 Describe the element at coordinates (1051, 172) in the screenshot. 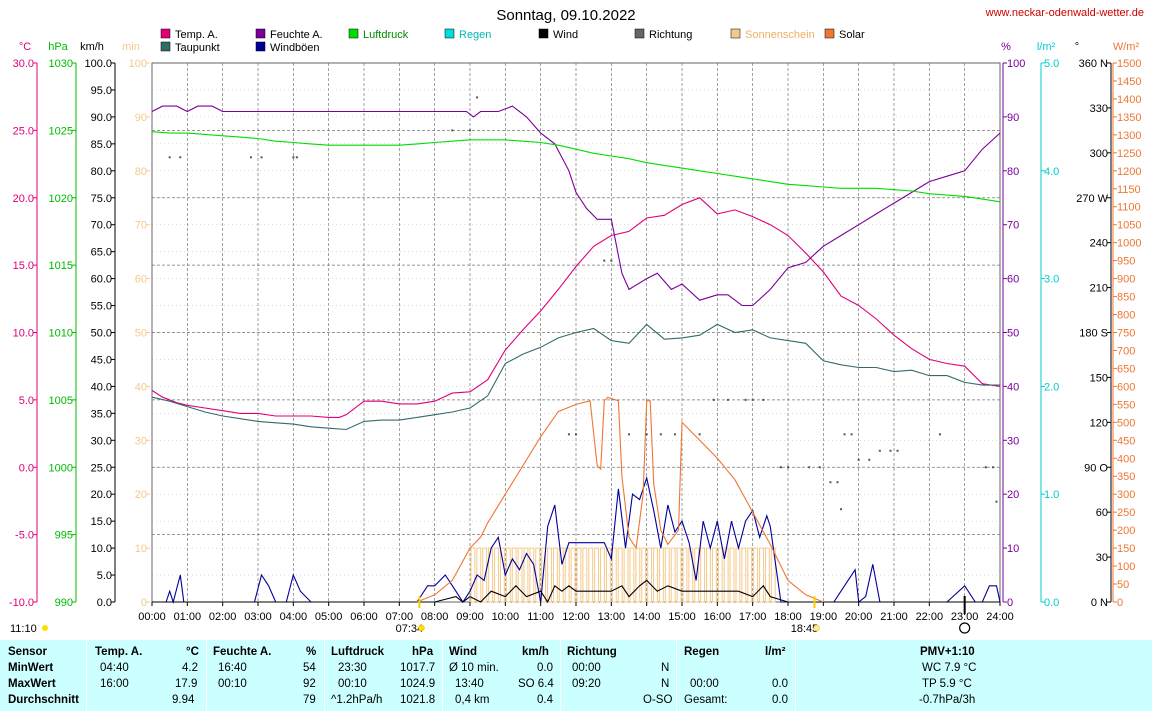

I see `tick-label-rain-1: 4.0` at that location.